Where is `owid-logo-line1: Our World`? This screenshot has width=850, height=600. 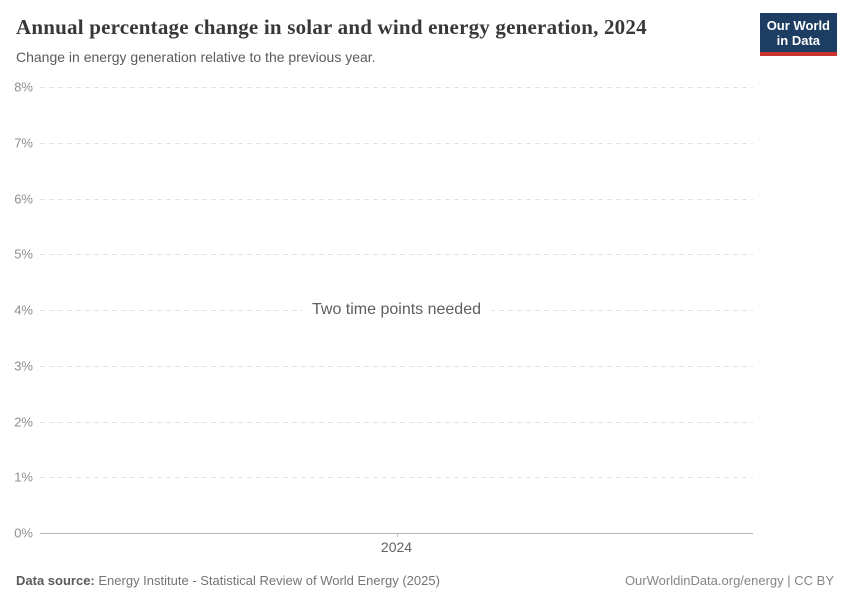
owid-logo-line1: Our World is located at coordinates (798, 25).